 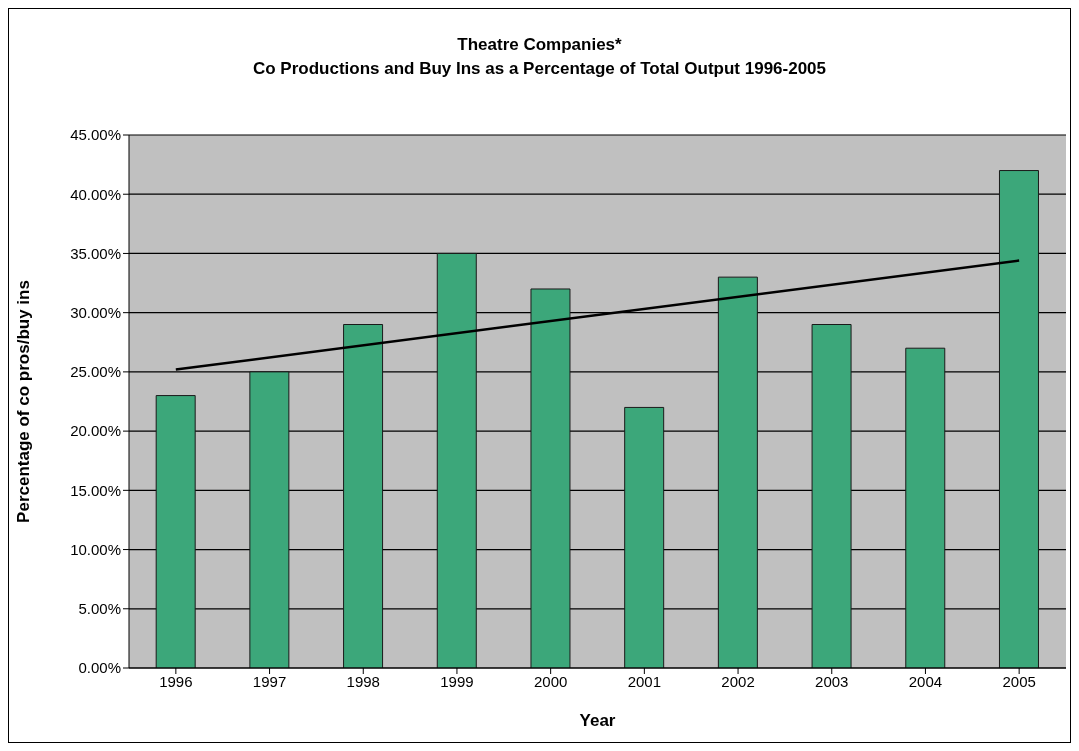 What do you see at coordinates (95, 549) in the screenshot?
I see `y-tick-label: 10.00%` at bounding box center [95, 549].